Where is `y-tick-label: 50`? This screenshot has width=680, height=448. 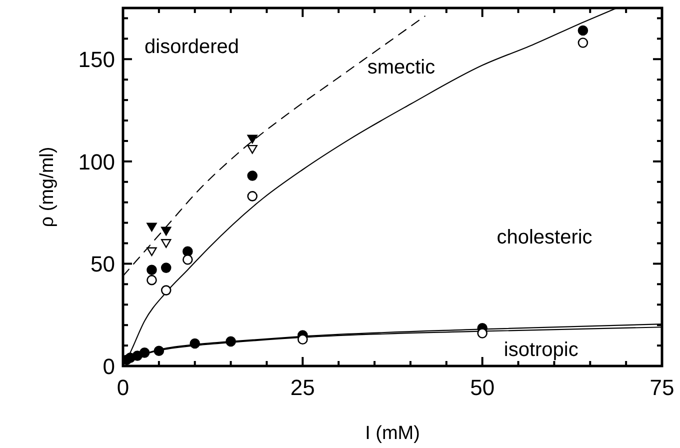
y-tick-label: 50 is located at coordinates (102, 264).